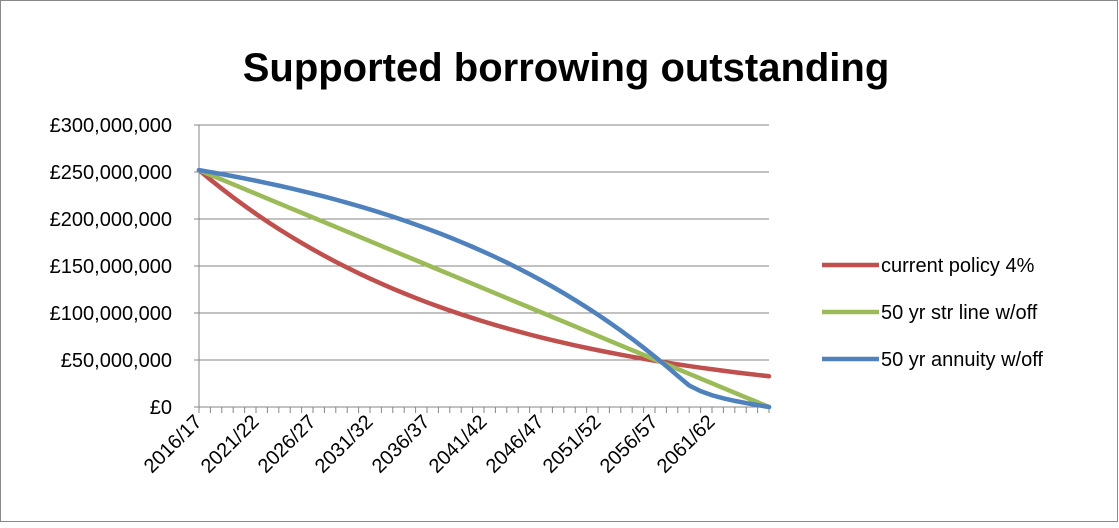 Image resolution: width=1119 pixels, height=528 pixels. I want to click on y-tick-label: £200,000,000, so click(111, 220).